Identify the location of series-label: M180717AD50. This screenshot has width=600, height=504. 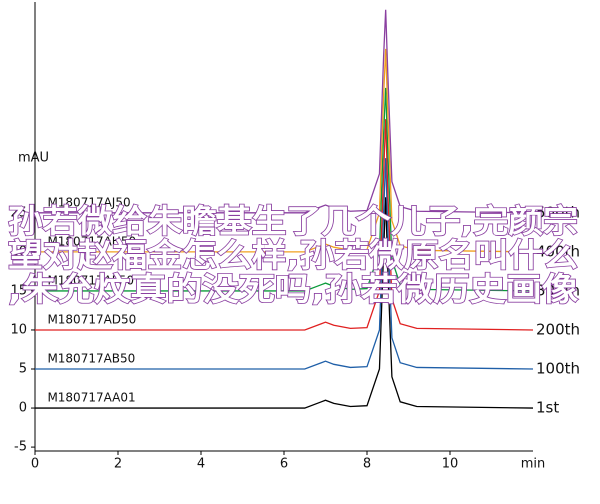
(91, 319).